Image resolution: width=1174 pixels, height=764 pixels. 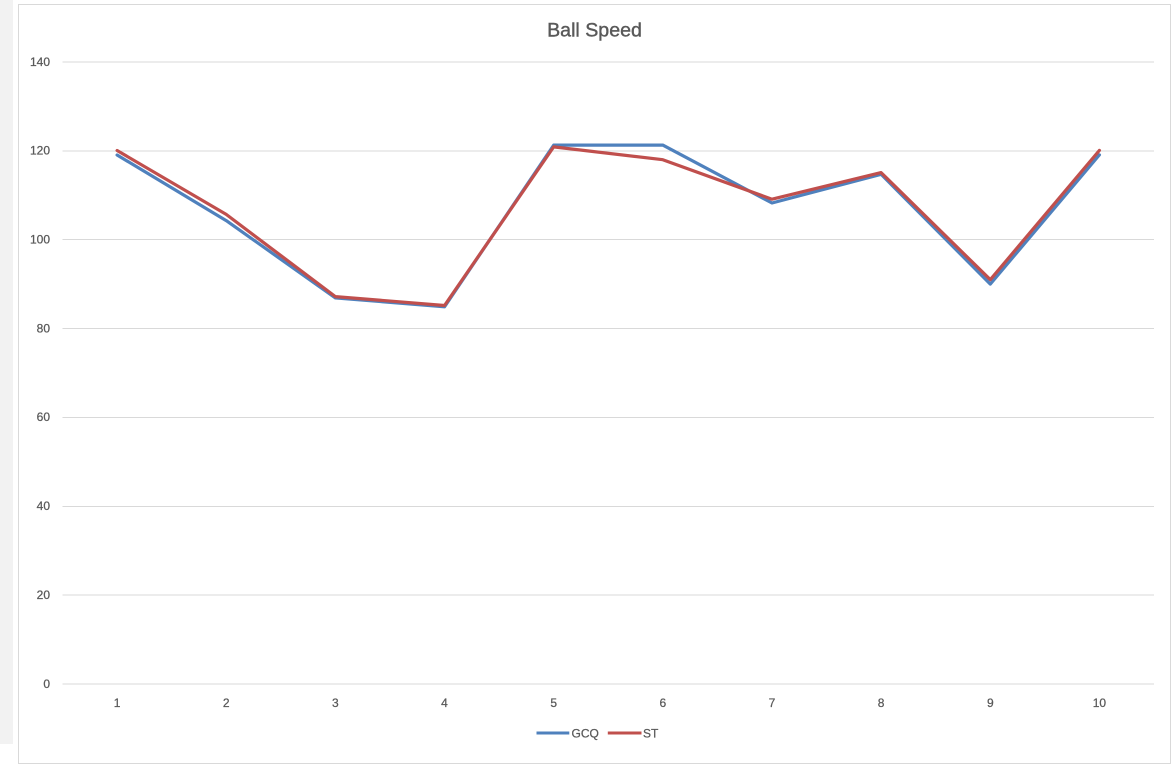 What do you see at coordinates (990, 703) in the screenshot?
I see `svg-text: 9` at bounding box center [990, 703].